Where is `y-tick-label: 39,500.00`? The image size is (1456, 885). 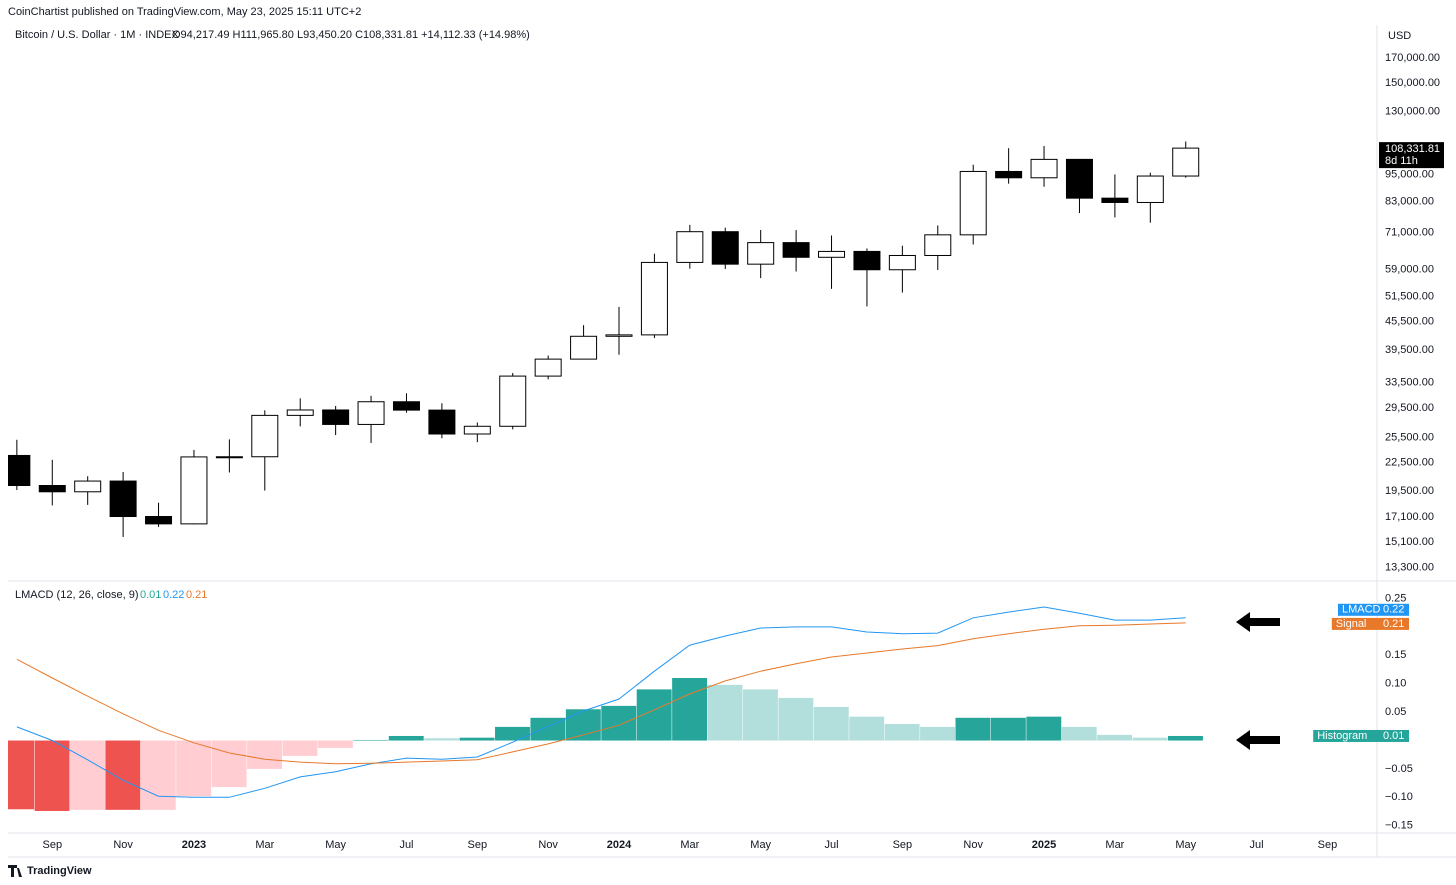 y-tick-label: 39,500.00 is located at coordinates (1409, 350).